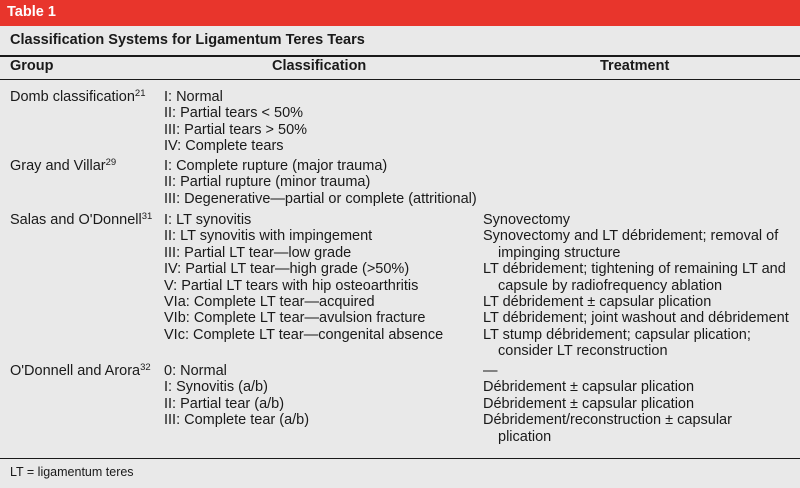 This screenshot has height=488, width=800. I want to click on classification-line: I: Complete rupture (major trauma), so click(276, 166).